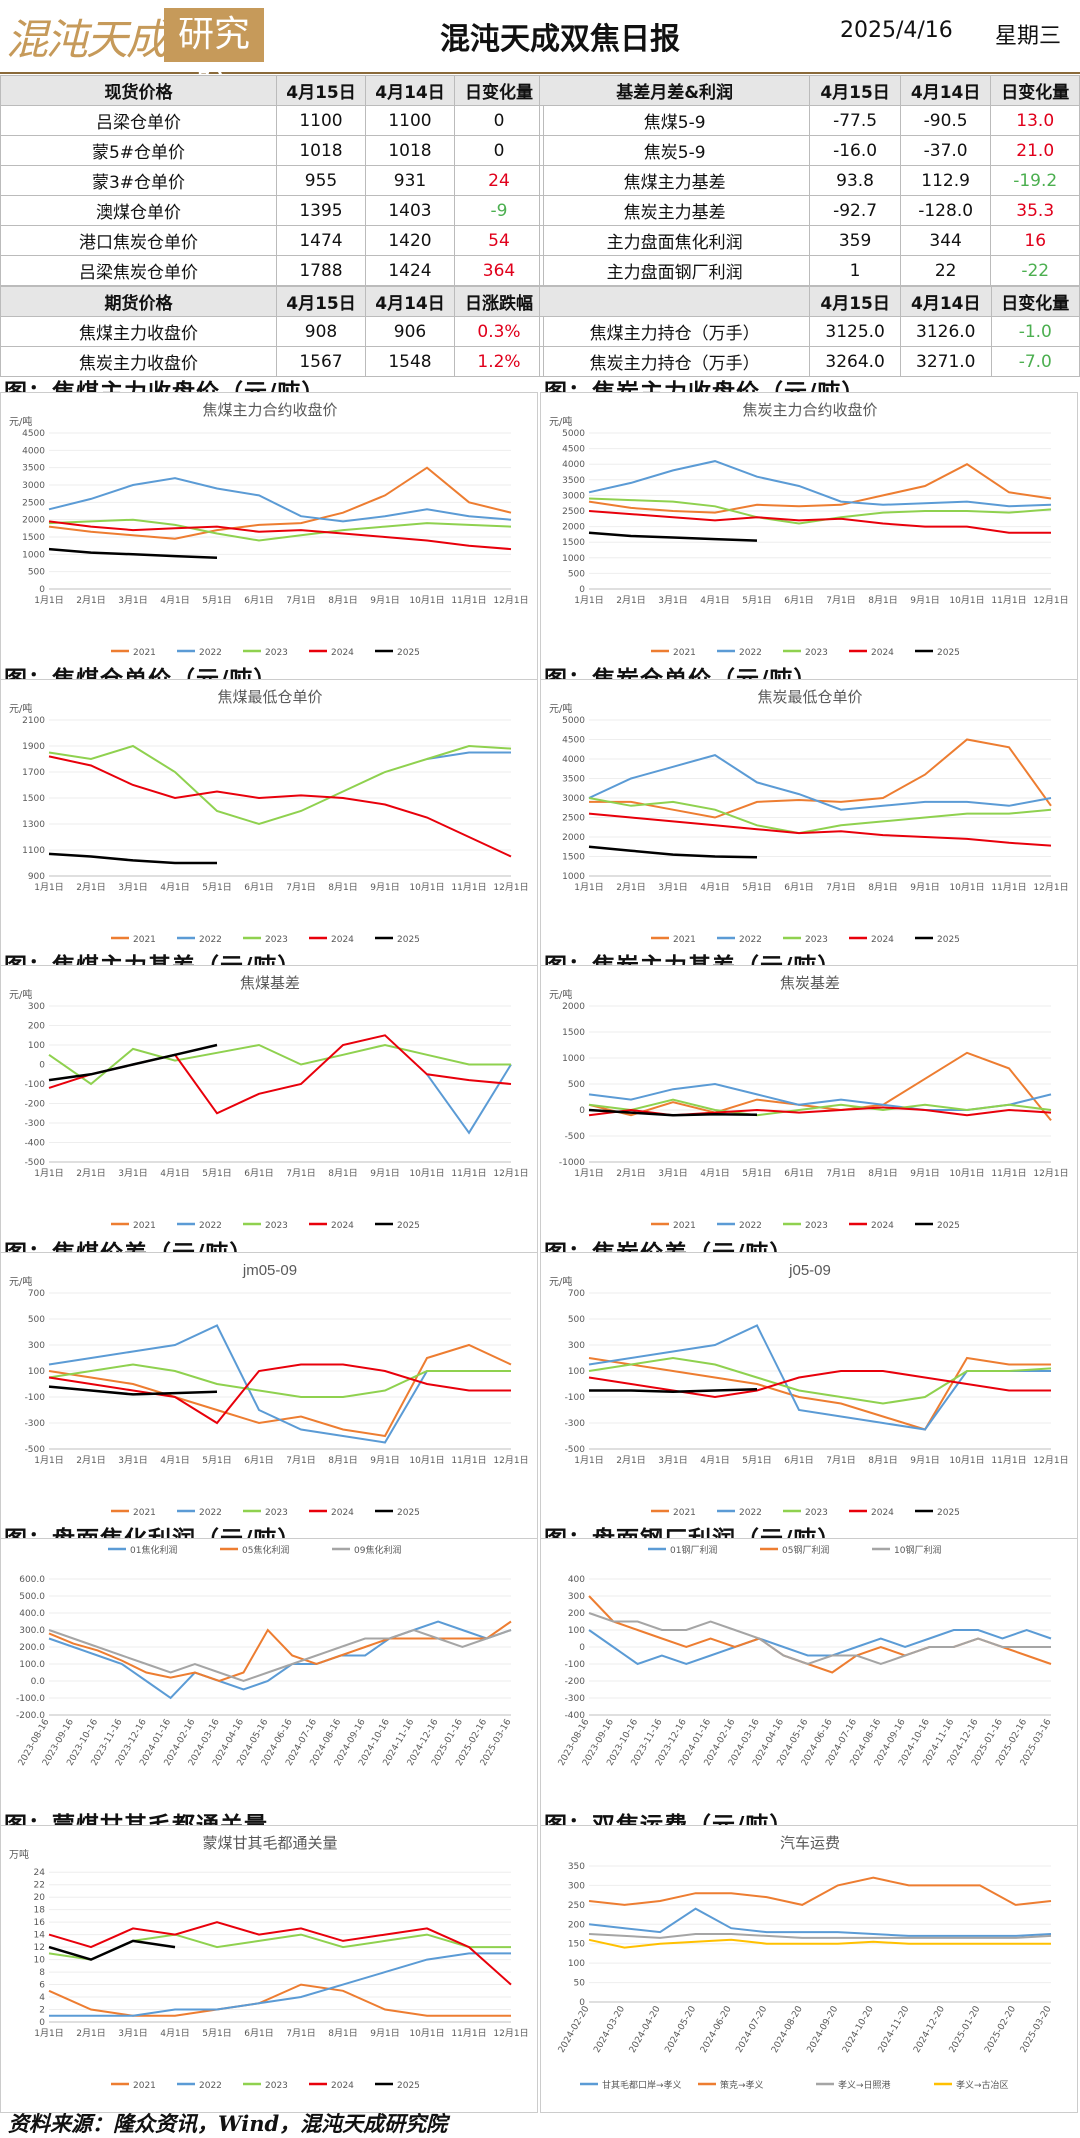  What do you see at coordinates (280, 1660) in the screenshot?
I see `series-line-01焦化利润` at bounding box center [280, 1660].